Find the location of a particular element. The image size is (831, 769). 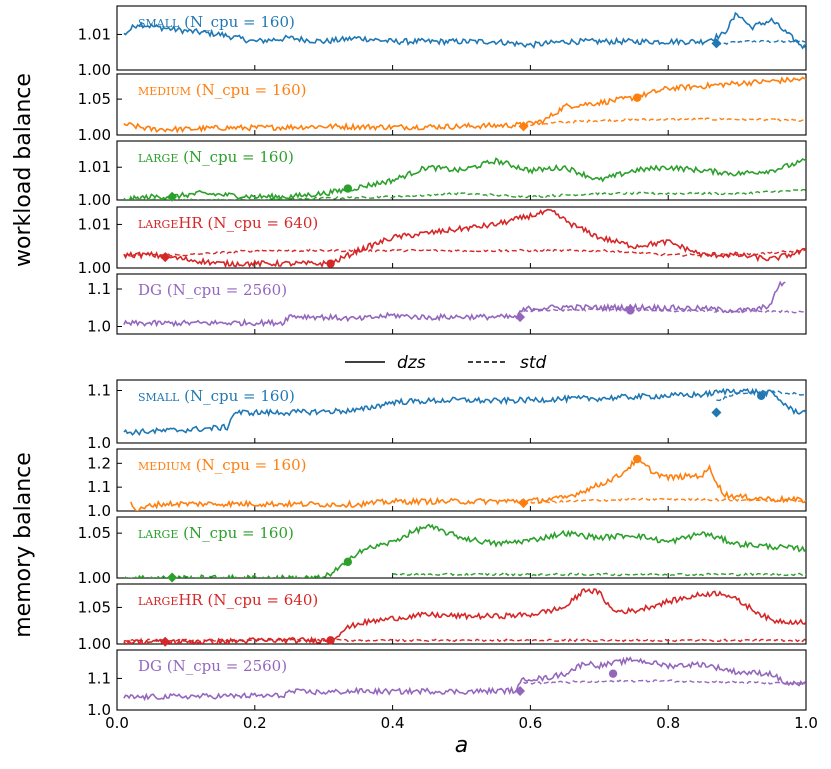

memory-small-circle-marker is located at coordinates (761, 395).